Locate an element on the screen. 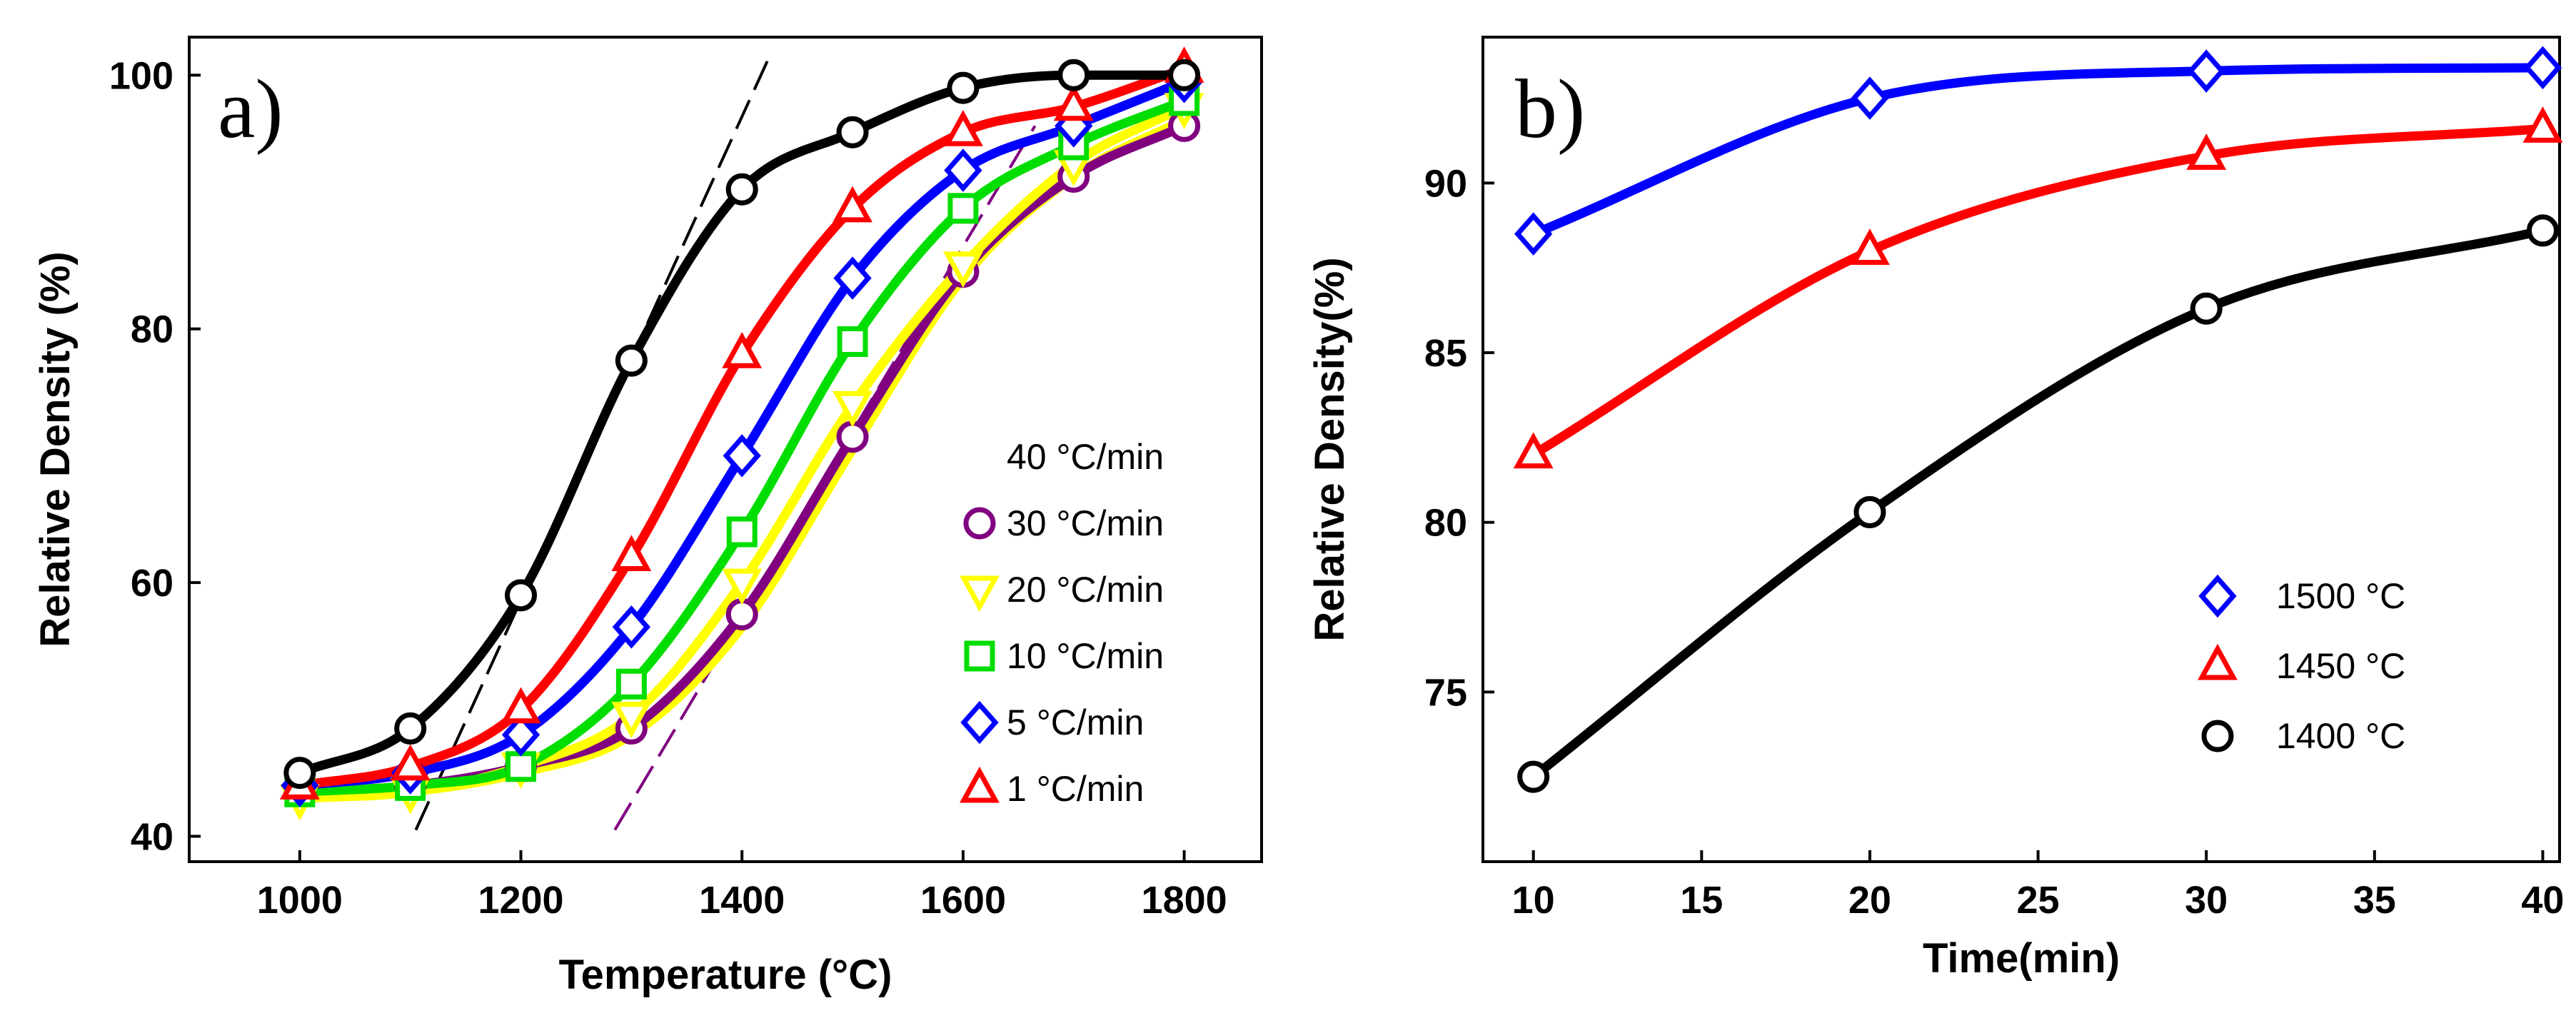  y-tick-label: 100 is located at coordinates (141, 75).